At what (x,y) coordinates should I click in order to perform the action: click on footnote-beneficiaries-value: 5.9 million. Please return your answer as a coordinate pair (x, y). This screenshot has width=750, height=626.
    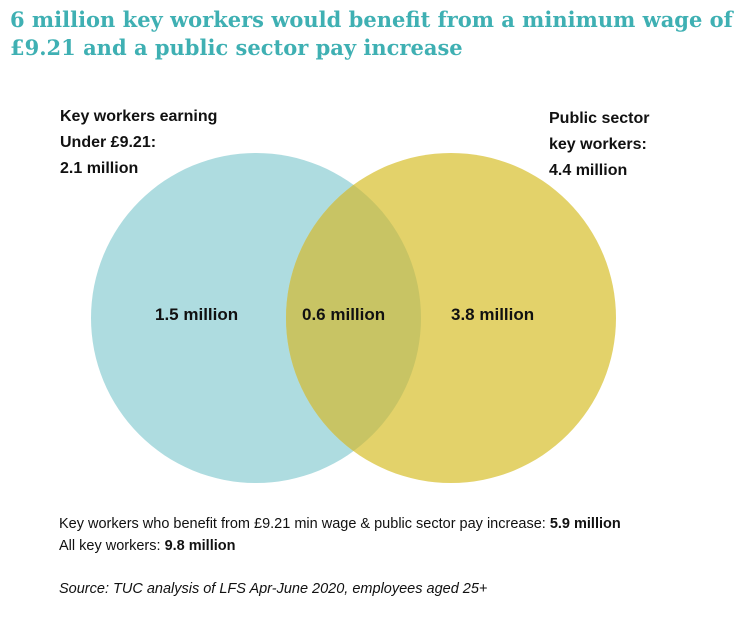
    Looking at the image, I should click on (585, 524).